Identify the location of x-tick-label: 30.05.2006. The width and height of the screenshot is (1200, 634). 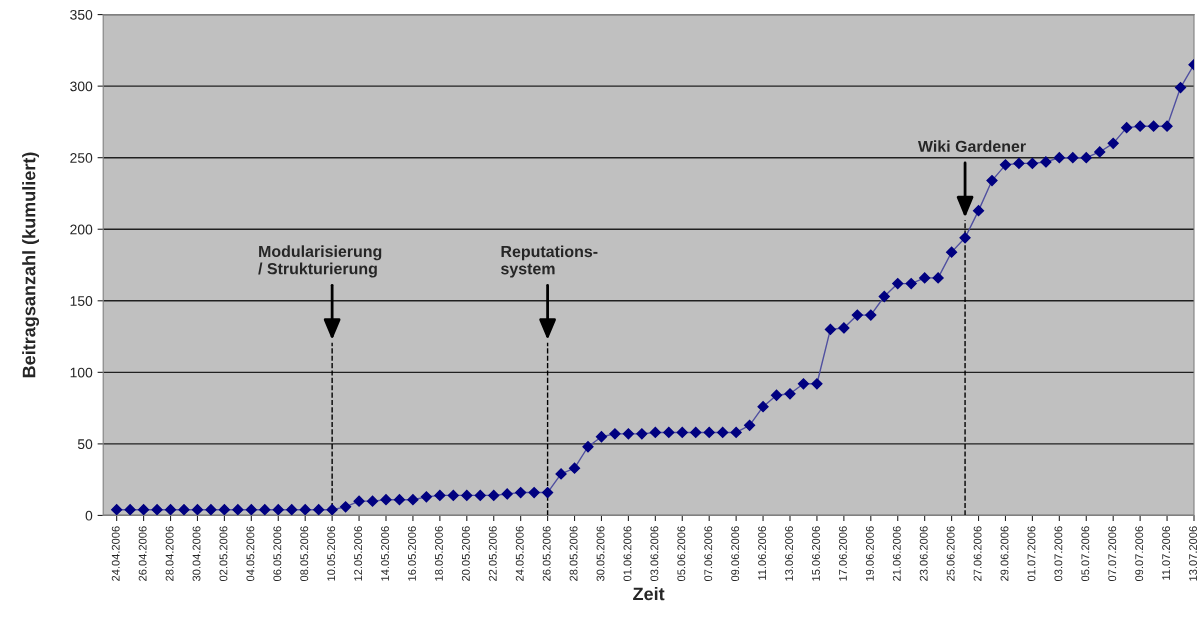
(600, 554).